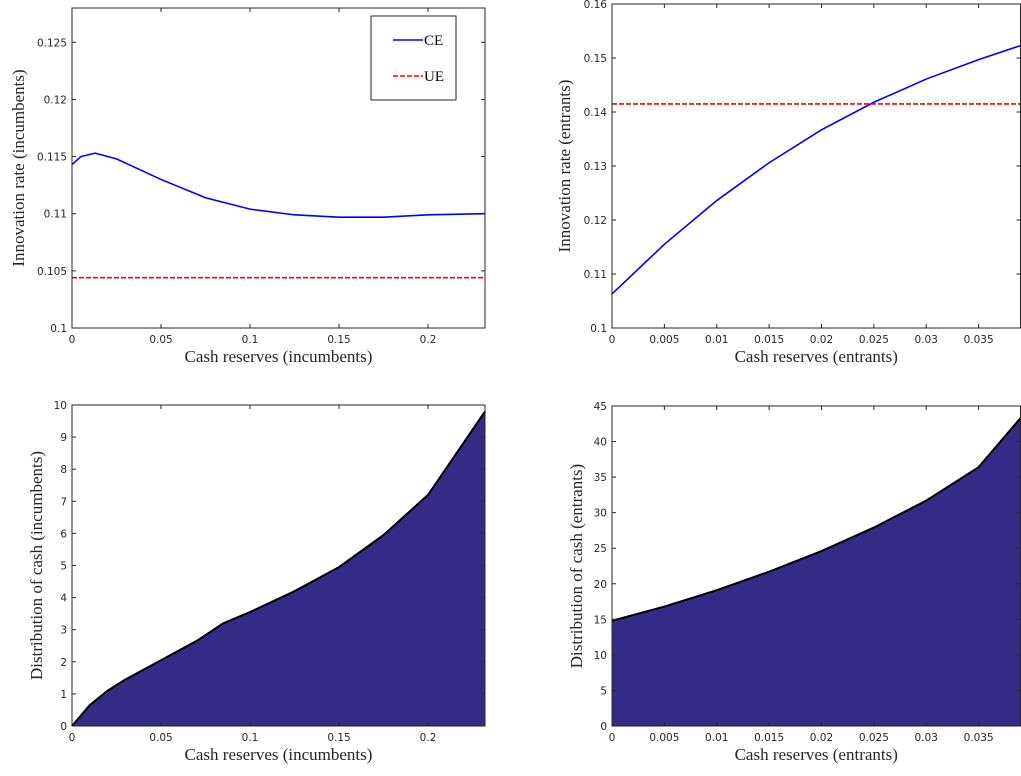 The image size is (1021, 776). I want to click on y-tick-label: 0.13, so click(595, 167).